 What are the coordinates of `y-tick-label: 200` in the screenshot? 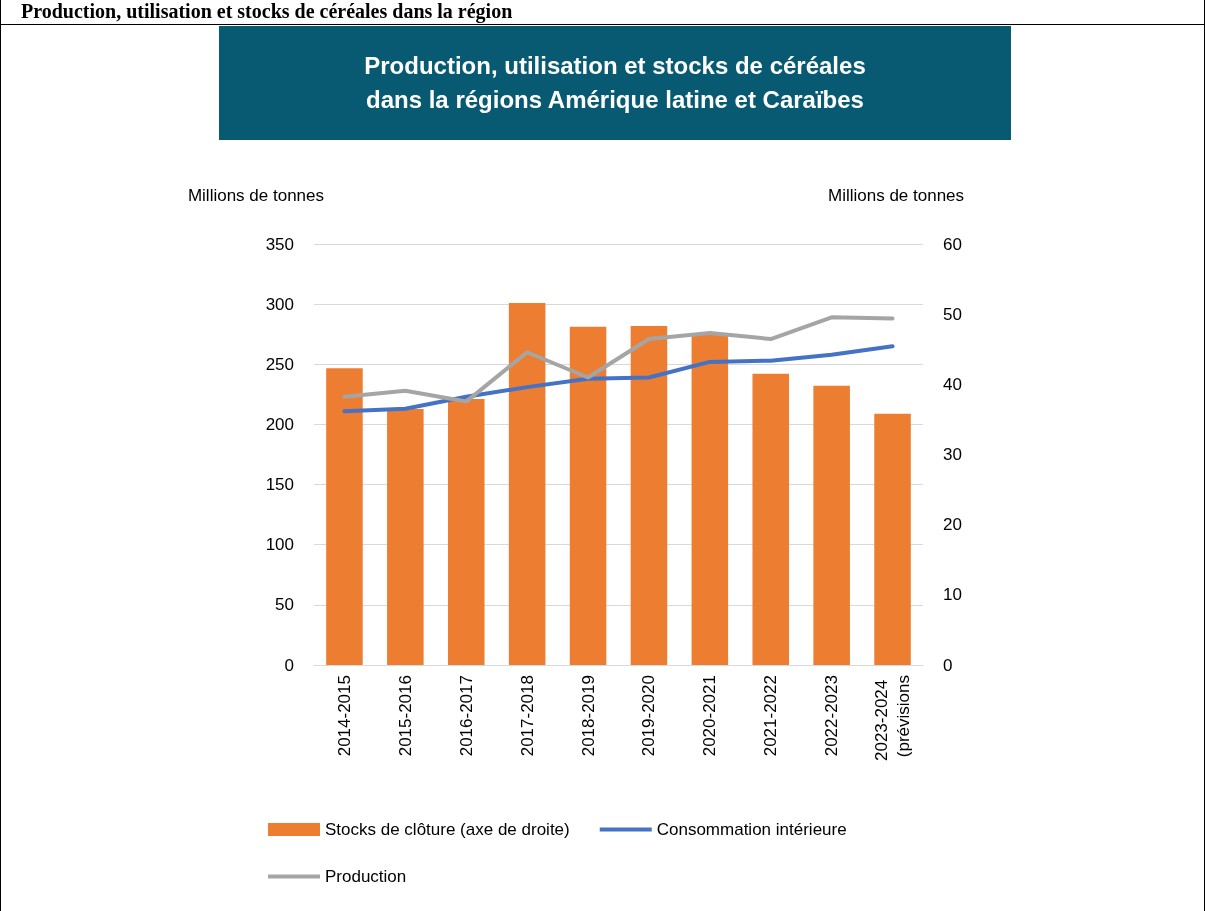 It's located at (279, 424).